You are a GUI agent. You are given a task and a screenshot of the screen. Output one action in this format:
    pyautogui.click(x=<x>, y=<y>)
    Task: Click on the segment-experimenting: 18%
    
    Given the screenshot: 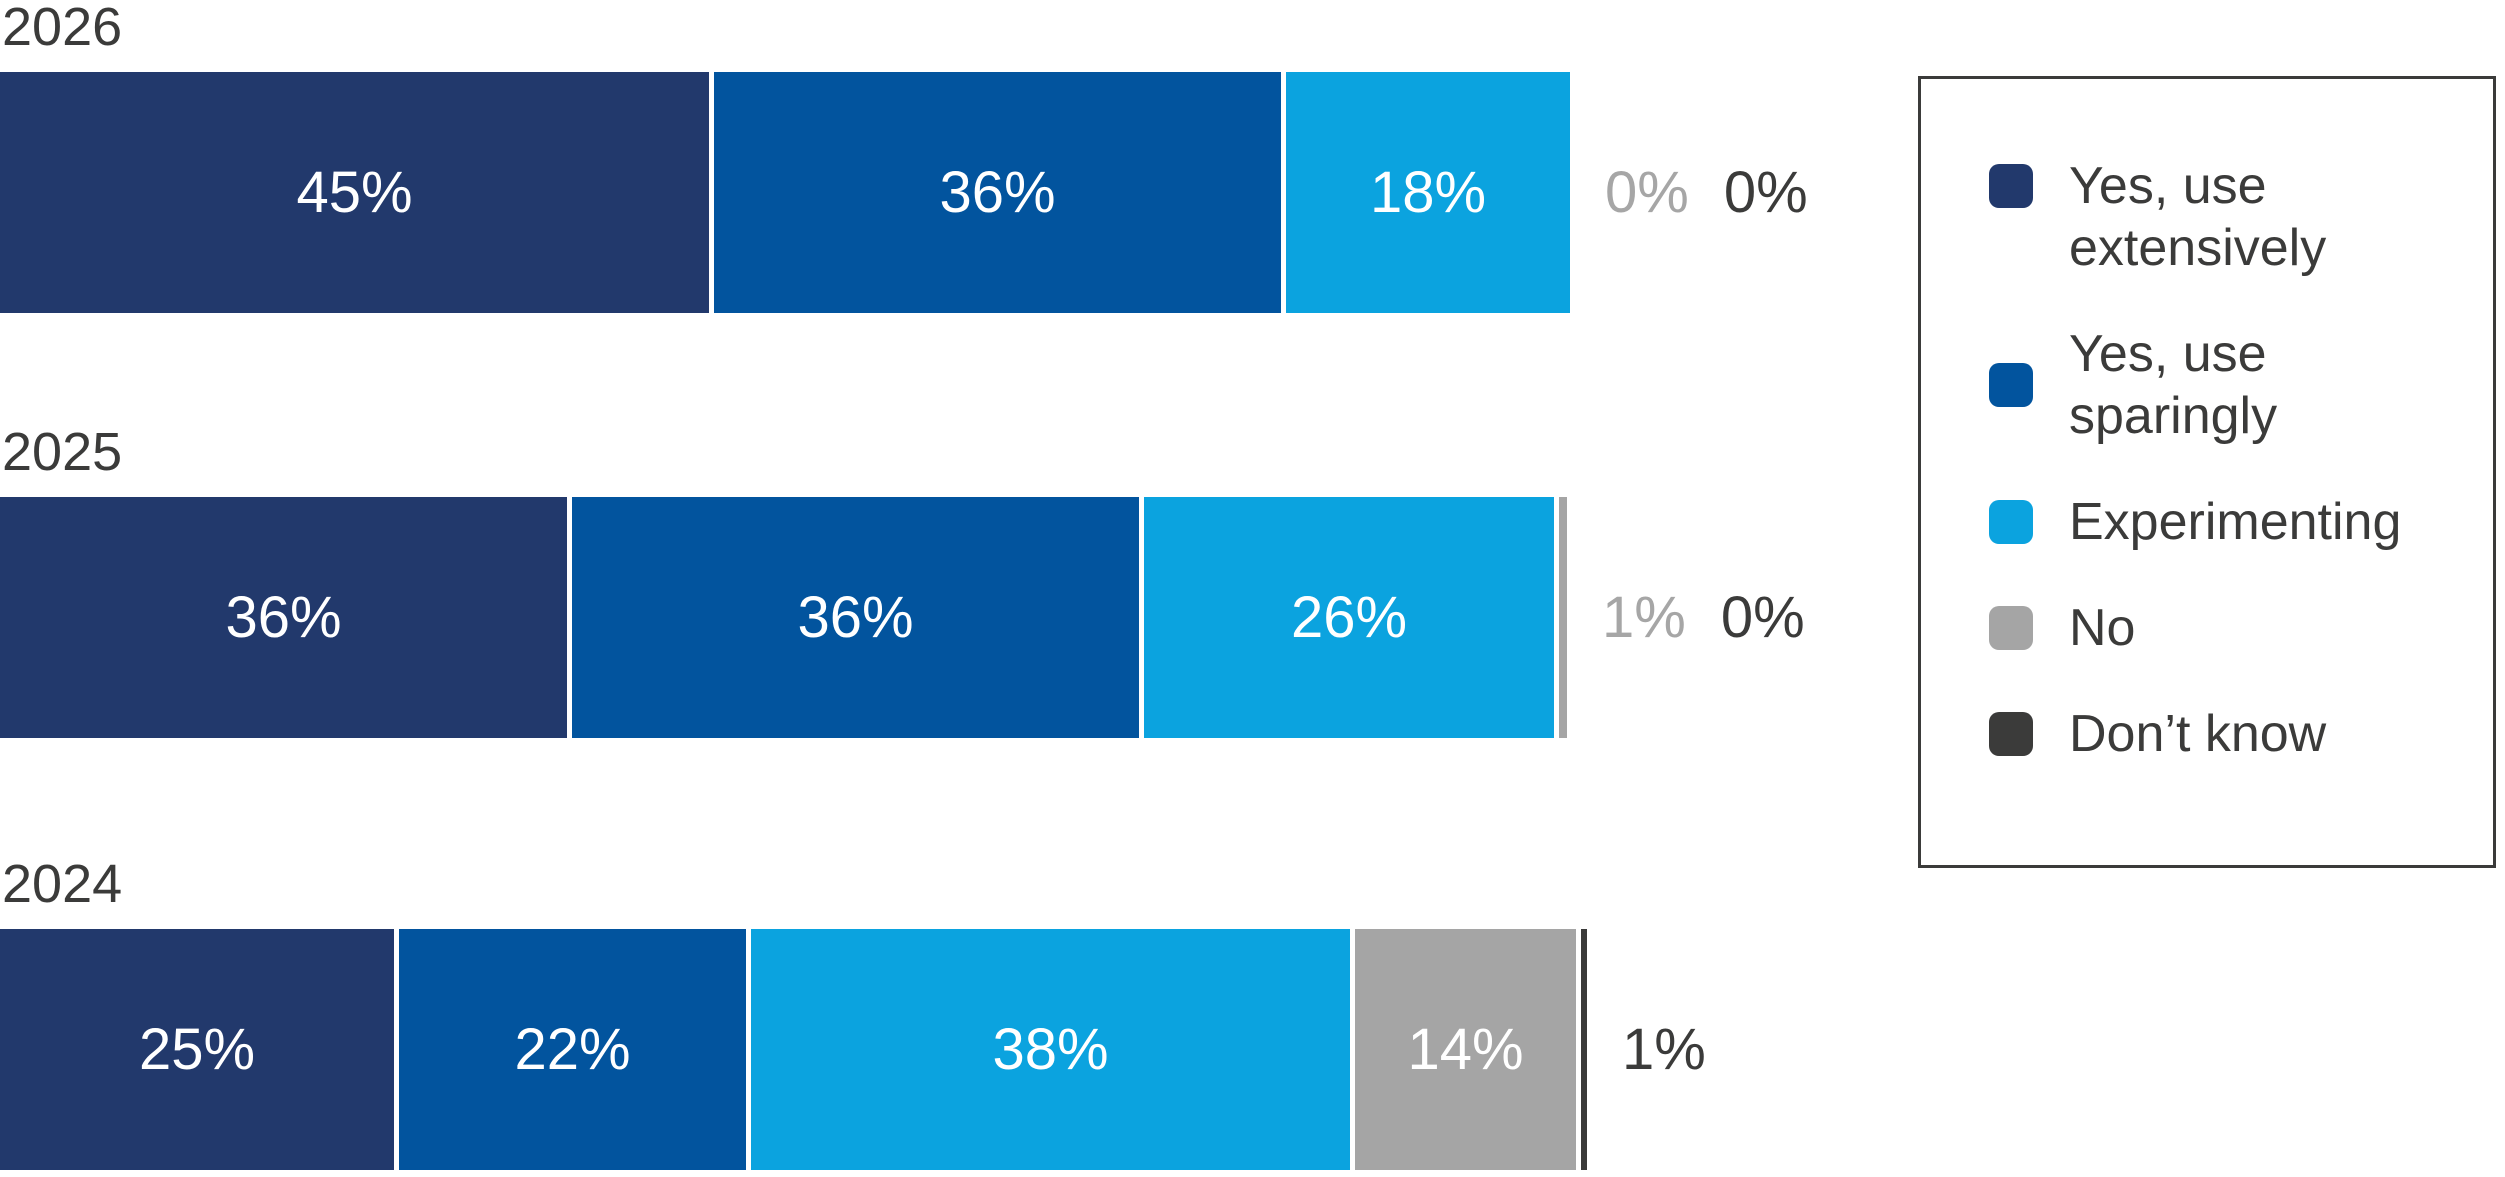 What is the action you would take?
    pyautogui.click(x=1428, y=192)
    